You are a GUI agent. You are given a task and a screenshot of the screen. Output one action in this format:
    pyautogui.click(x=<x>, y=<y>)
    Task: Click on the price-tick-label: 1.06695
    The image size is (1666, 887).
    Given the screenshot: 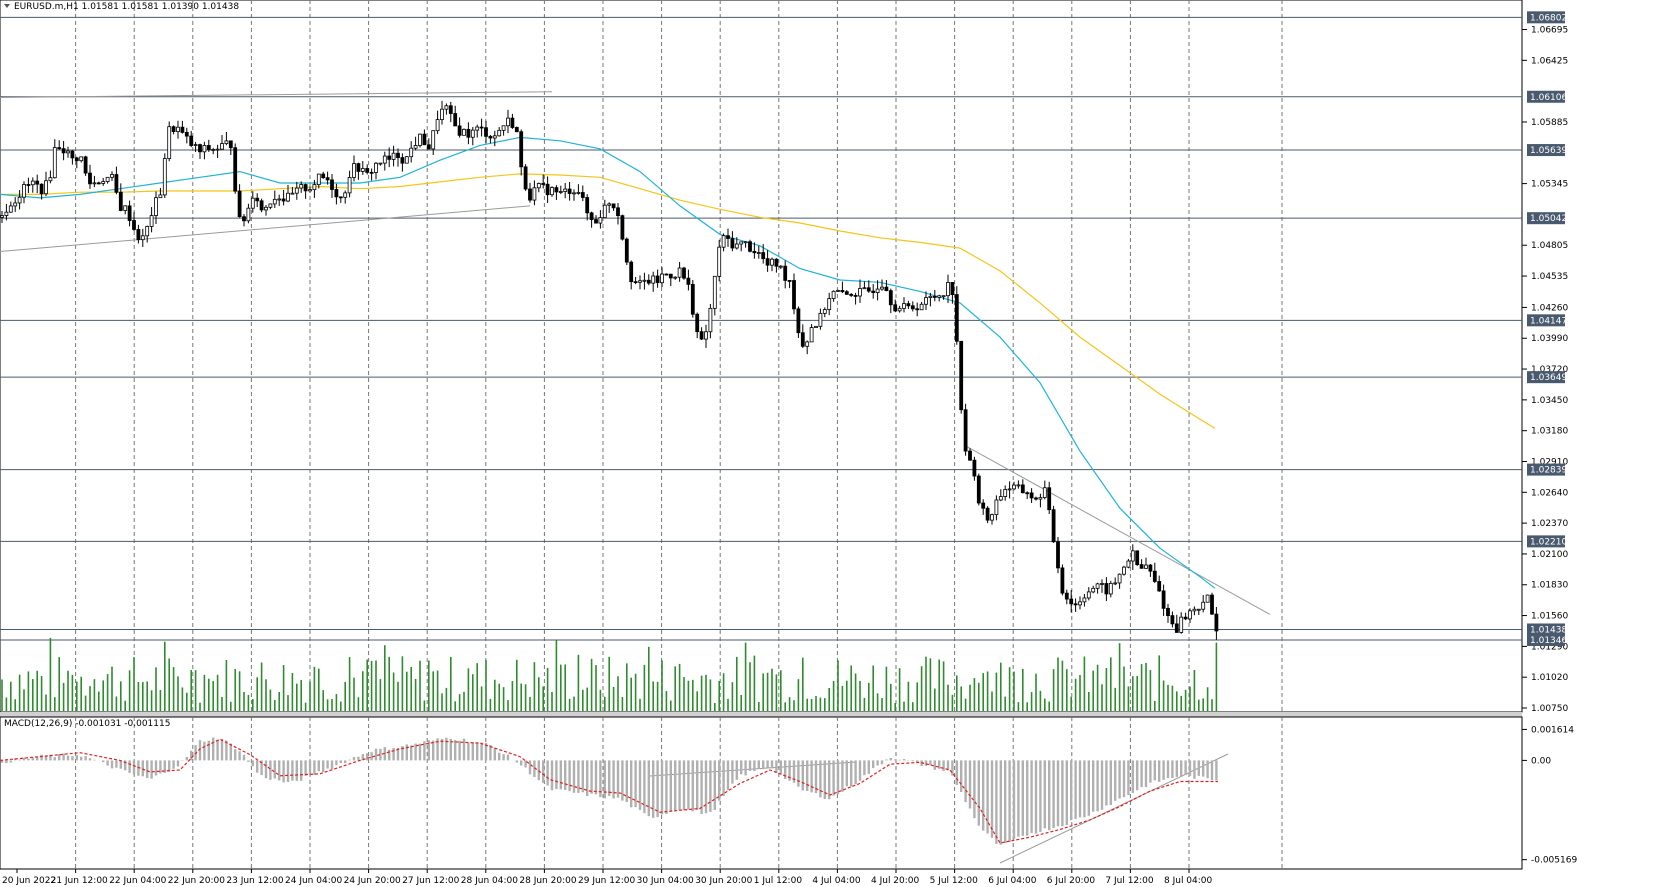 What is the action you would take?
    pyautogui.click(x=1549, y=31)
    